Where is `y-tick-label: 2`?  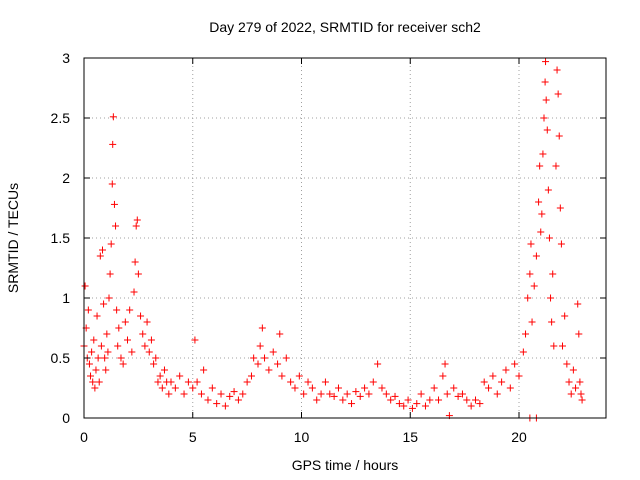 y-tick-label: 2 is located at coordinates (66, 178).